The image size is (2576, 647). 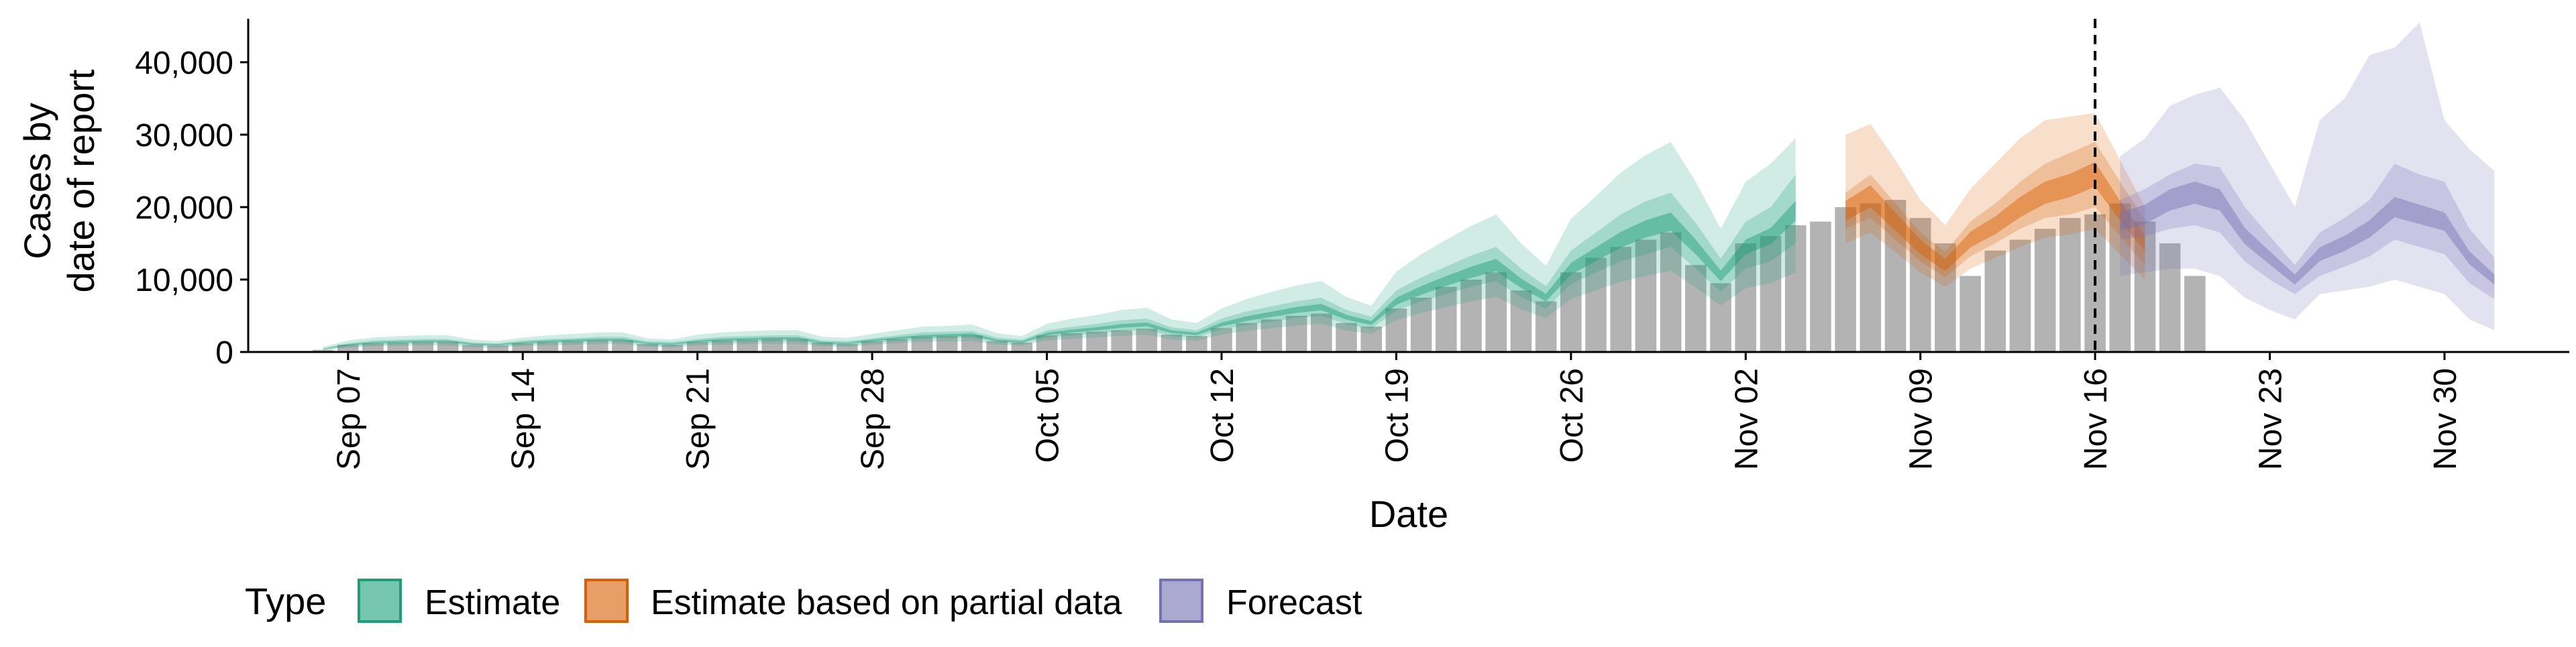 What do you see at coordinates (873, 419) in the screenshot?
I see `x-tick-label: Sep 28` at bounding box center [873, 419].